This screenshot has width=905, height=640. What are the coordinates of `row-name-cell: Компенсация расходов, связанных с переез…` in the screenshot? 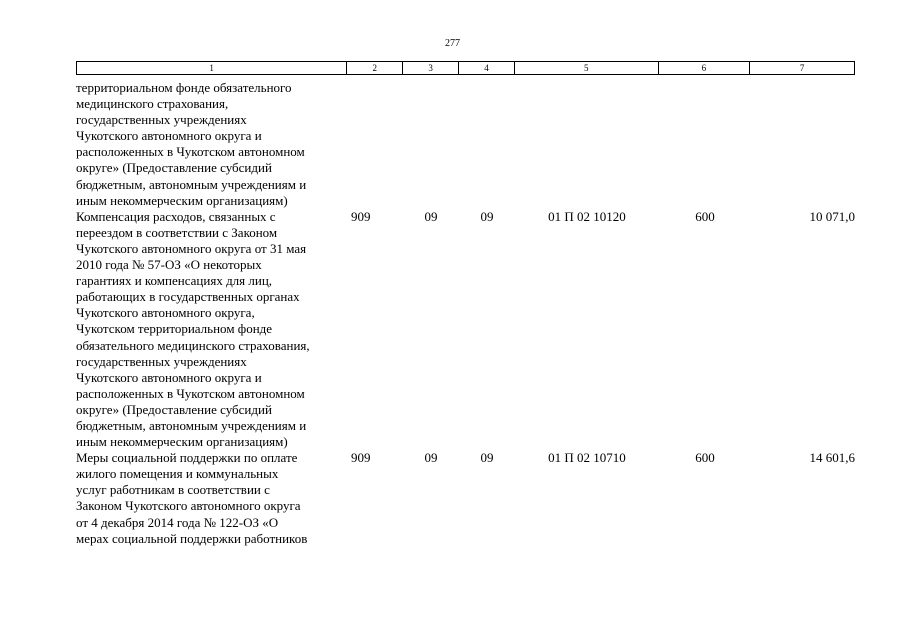 It's located at (193, 329).